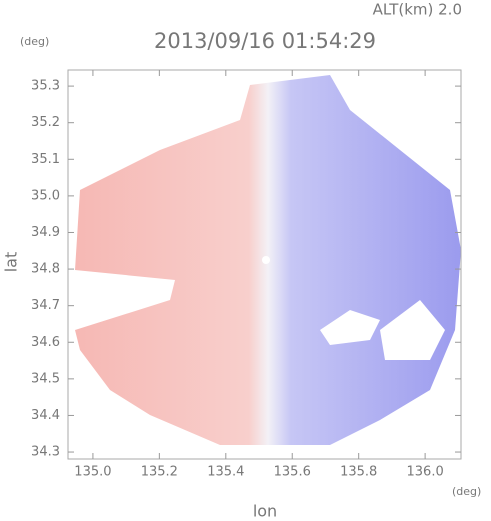 Image resolution: width=491 pixels, height=521 pixels. What do you see at coordinates (45, 122) in the screenshot?
I see `y-tick-label: 35.2` at bounding box center [45, 122].